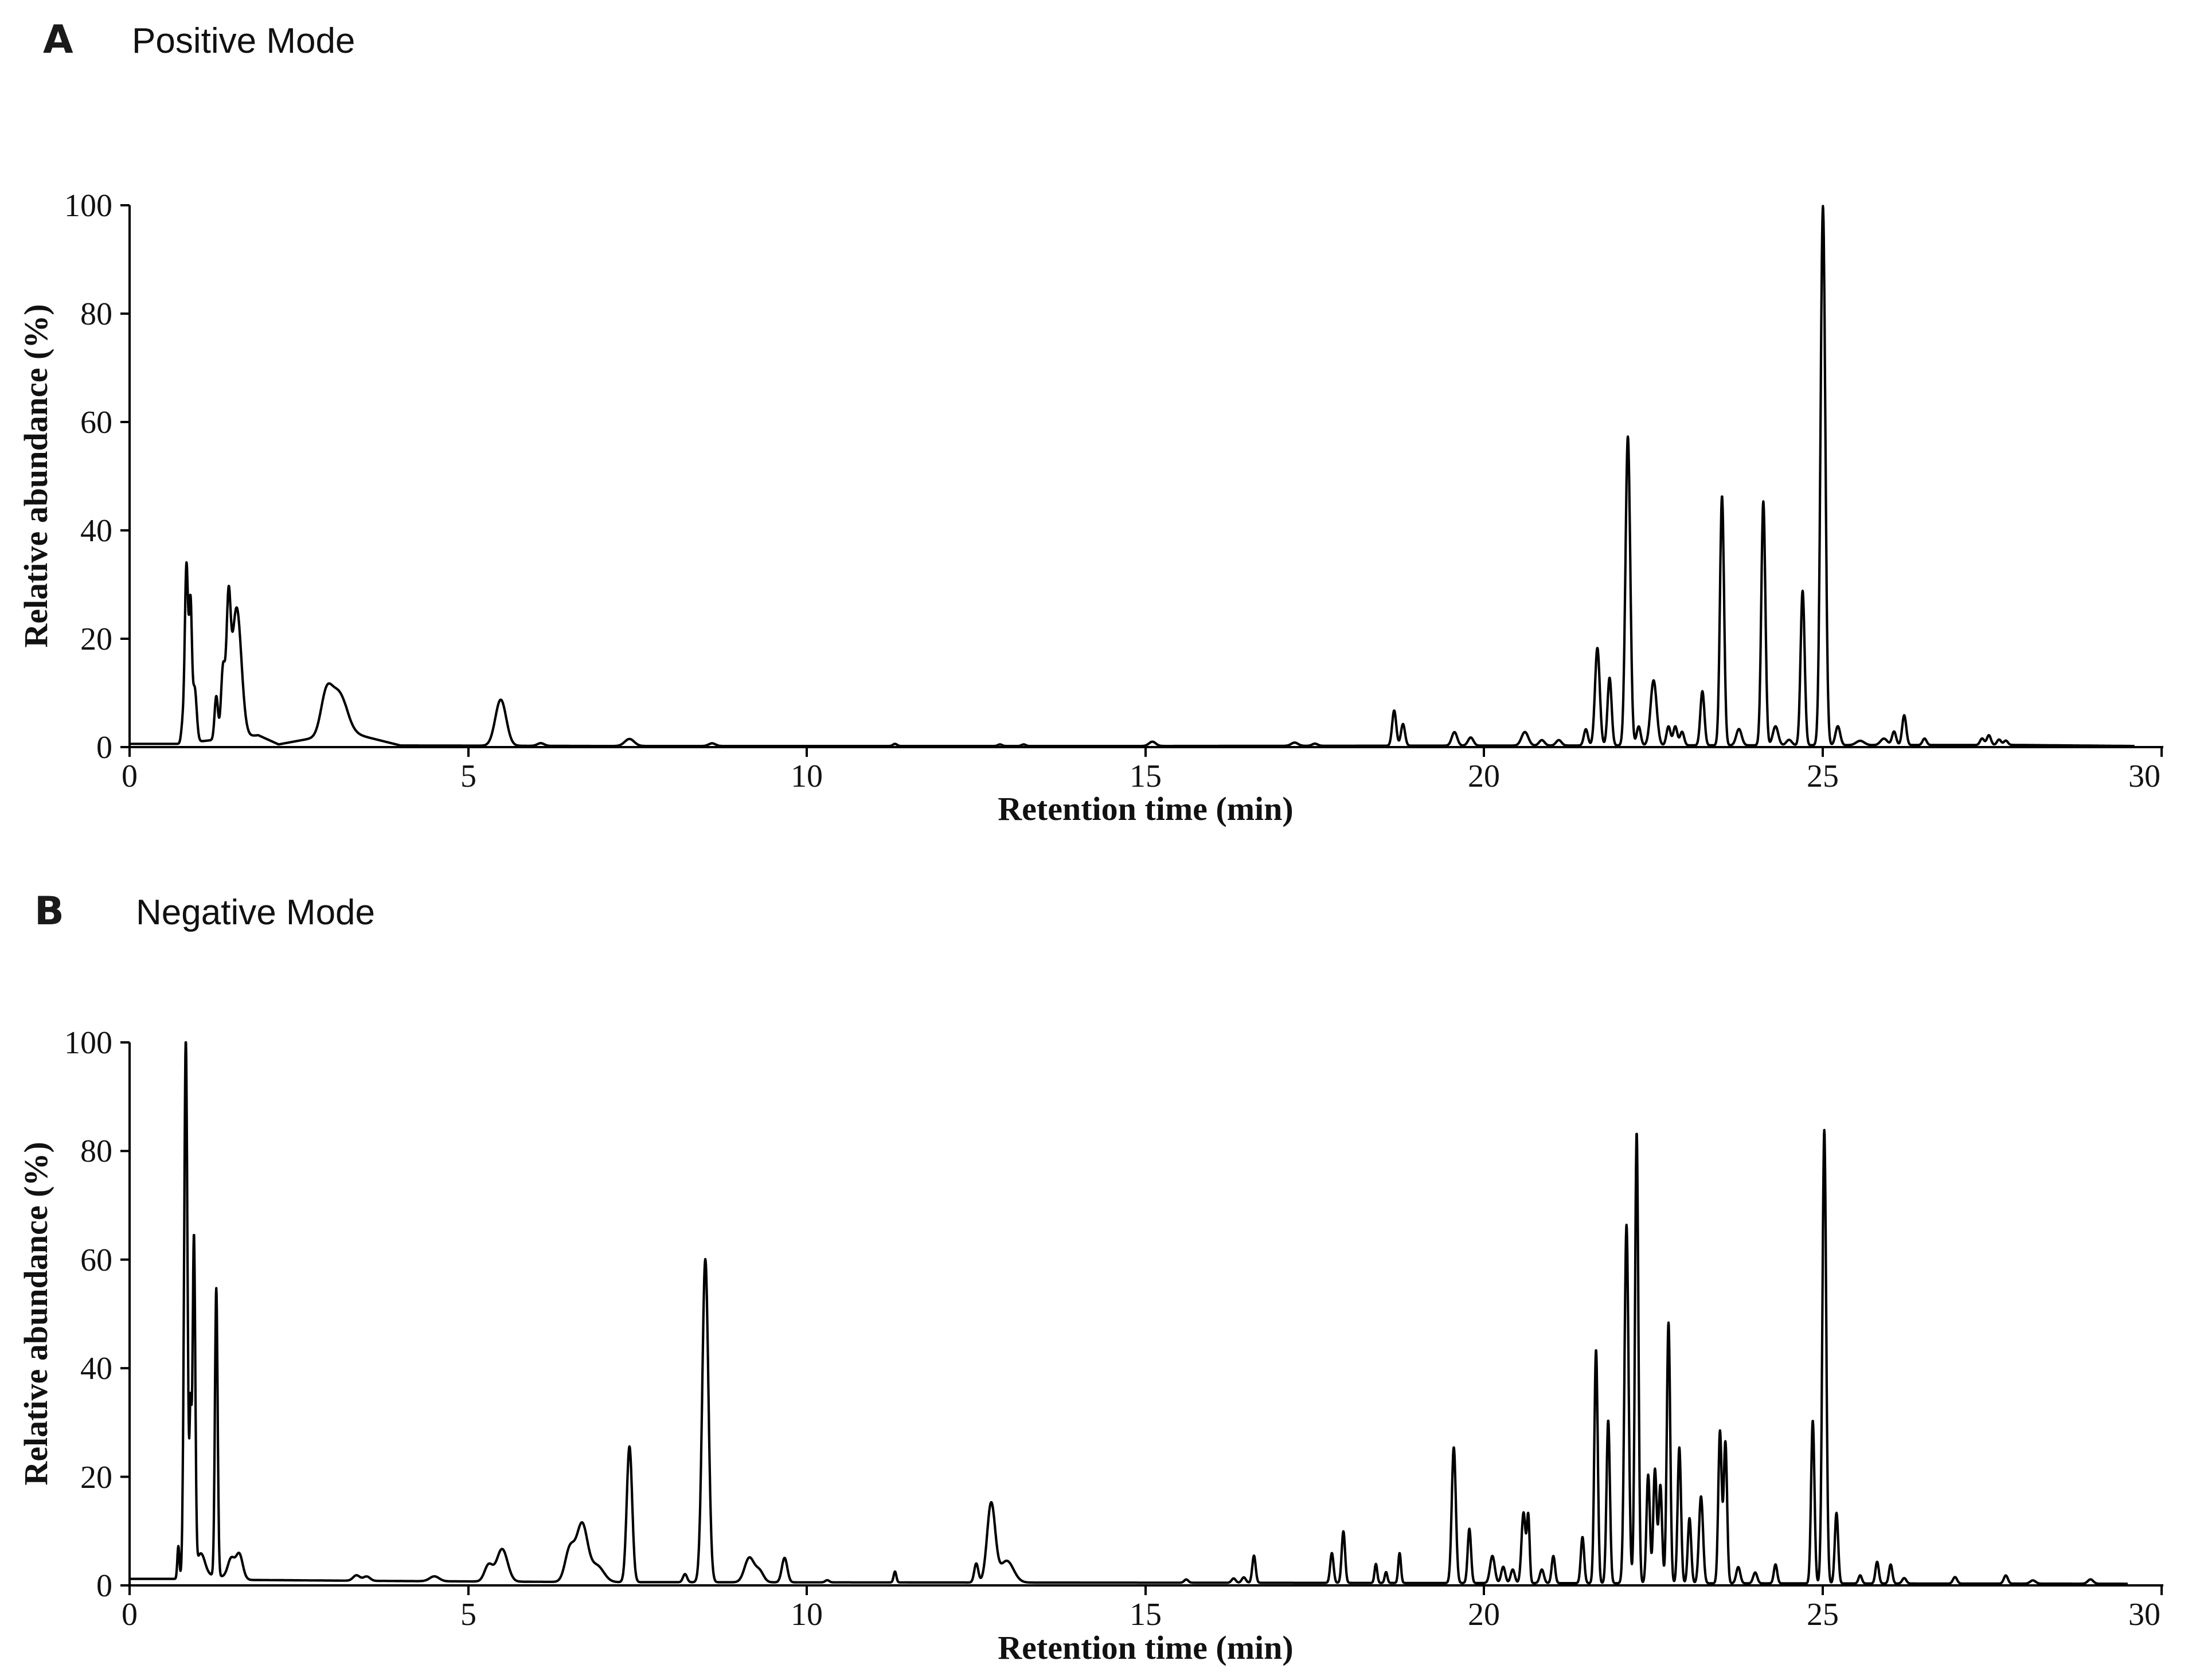 Image resolution: width=2192 pixels, height=1680 pixels. What do you see at coordinates (58, 39) in the screenshot?
I see `panel-label: A` at bounding box center [58, 39].